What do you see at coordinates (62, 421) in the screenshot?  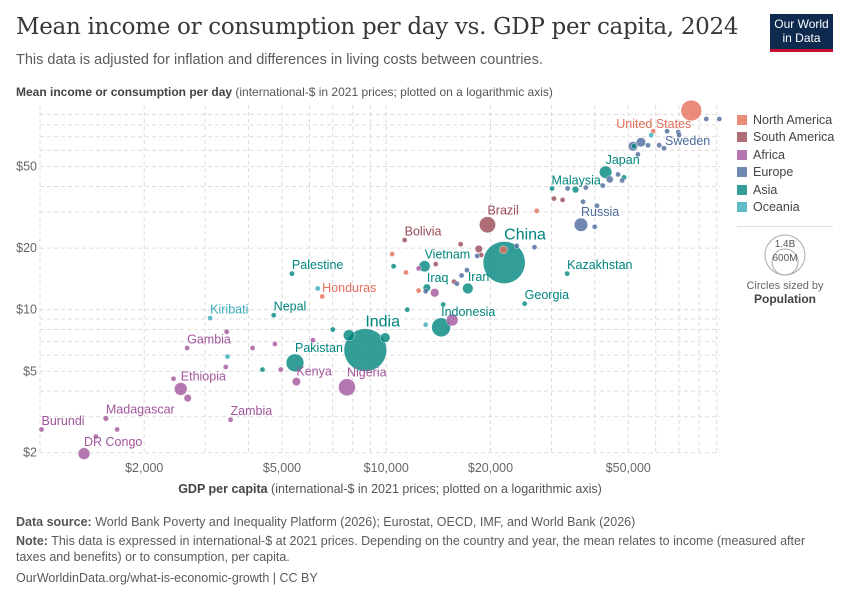 I see `point-label: Burundi` at bounding box center [62, 421].